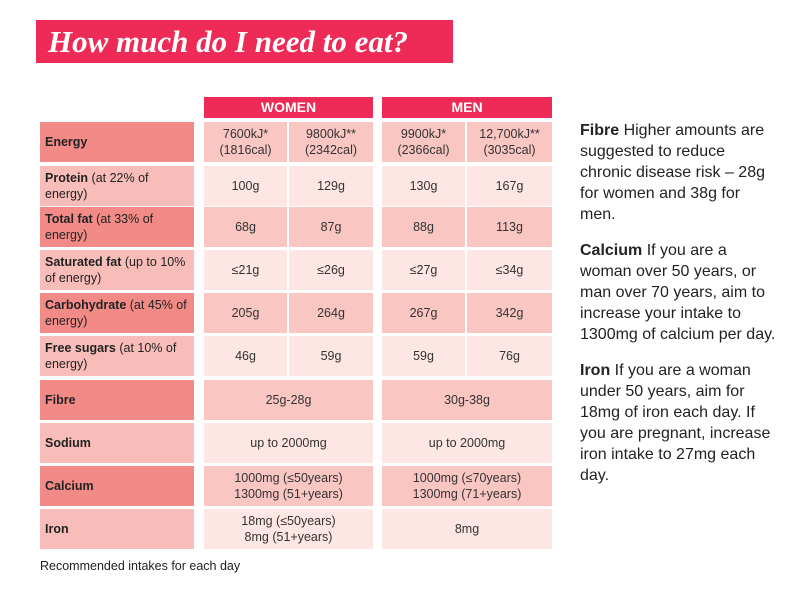 The width and height of the screenshot is (800, 600). What do you see at coordinates (595, 370) in the screenshot?
I see `note-title: Iron` at bounding box center [595, 370].